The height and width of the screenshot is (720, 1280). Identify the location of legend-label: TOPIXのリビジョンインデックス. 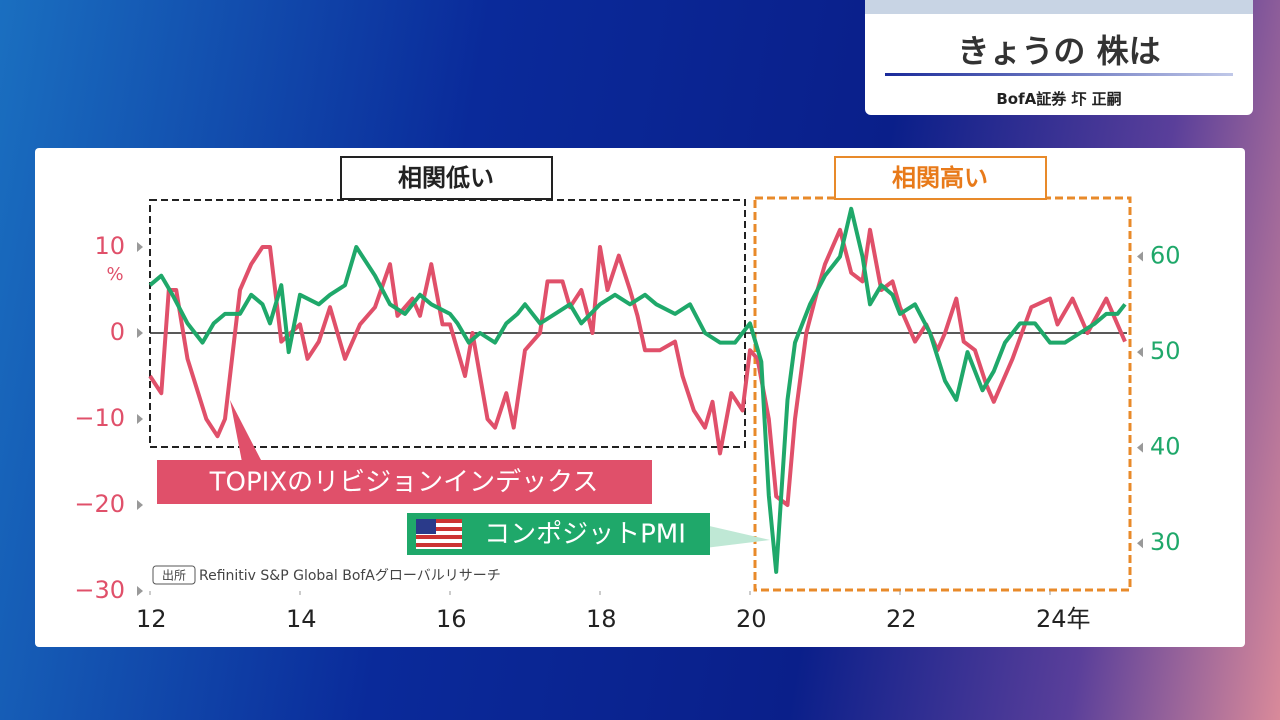
(404, 483).